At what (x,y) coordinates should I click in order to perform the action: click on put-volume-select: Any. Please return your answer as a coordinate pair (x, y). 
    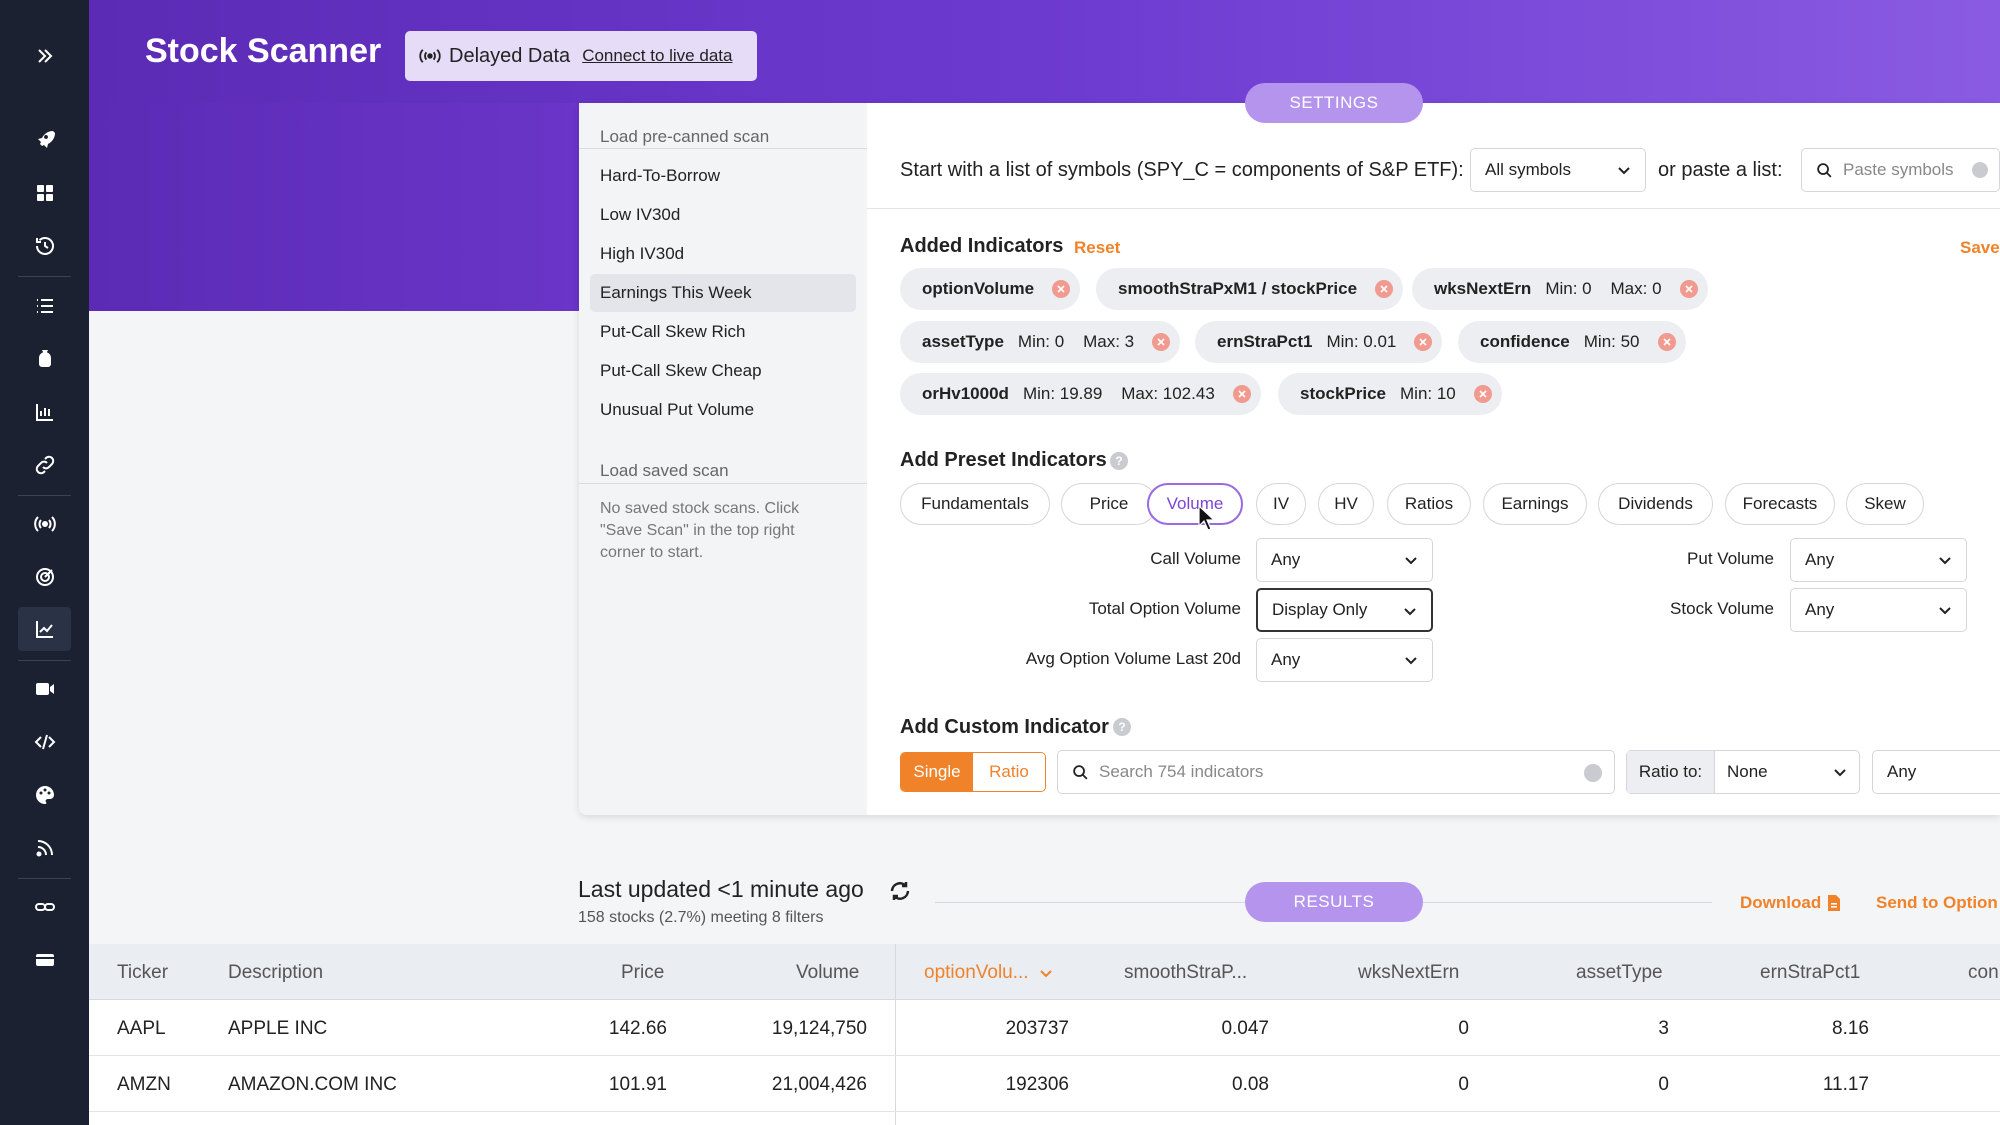
    Looking at the image, I should click on (1878, 560).